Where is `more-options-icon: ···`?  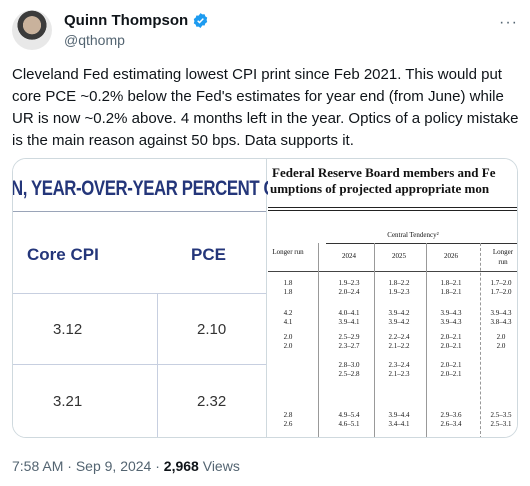
more-options-icon: ··· is located at coordinates (508, 22).